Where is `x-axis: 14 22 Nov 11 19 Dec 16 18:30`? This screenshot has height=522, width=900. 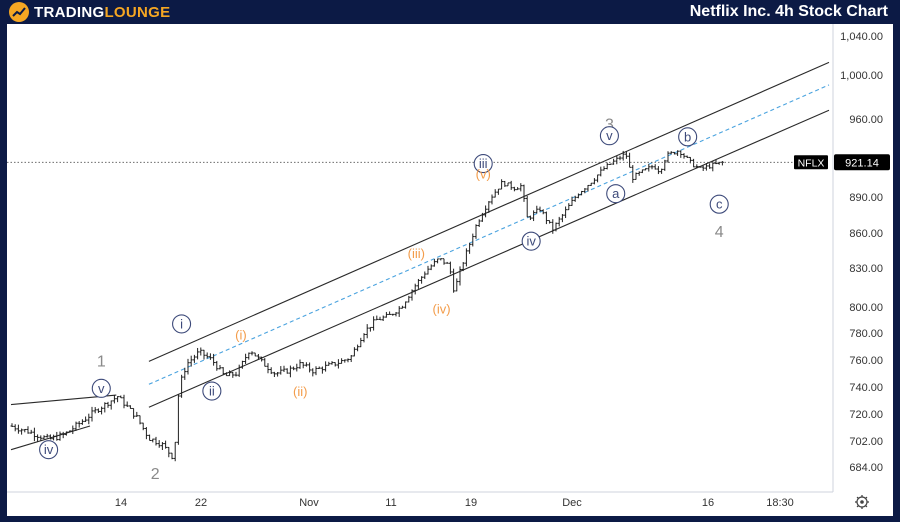
x-axis: 14 22 Nov 11 19 Dec 16 18:30 is located at coordinates (450, 503).